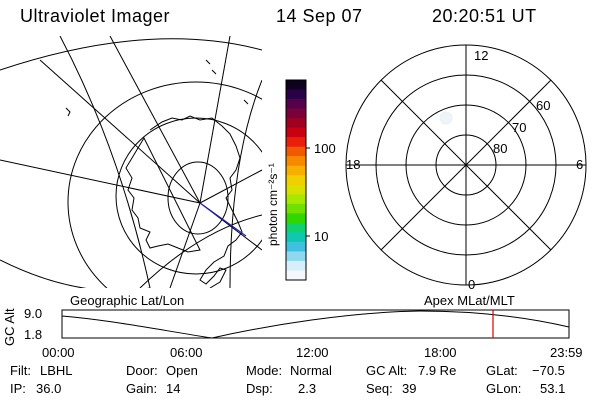 The image size is (600, 400). What do you see at coordinates (264, 370) in the screenshot?
I see `mode-label: Mode:` at bounding box center [264, 370].